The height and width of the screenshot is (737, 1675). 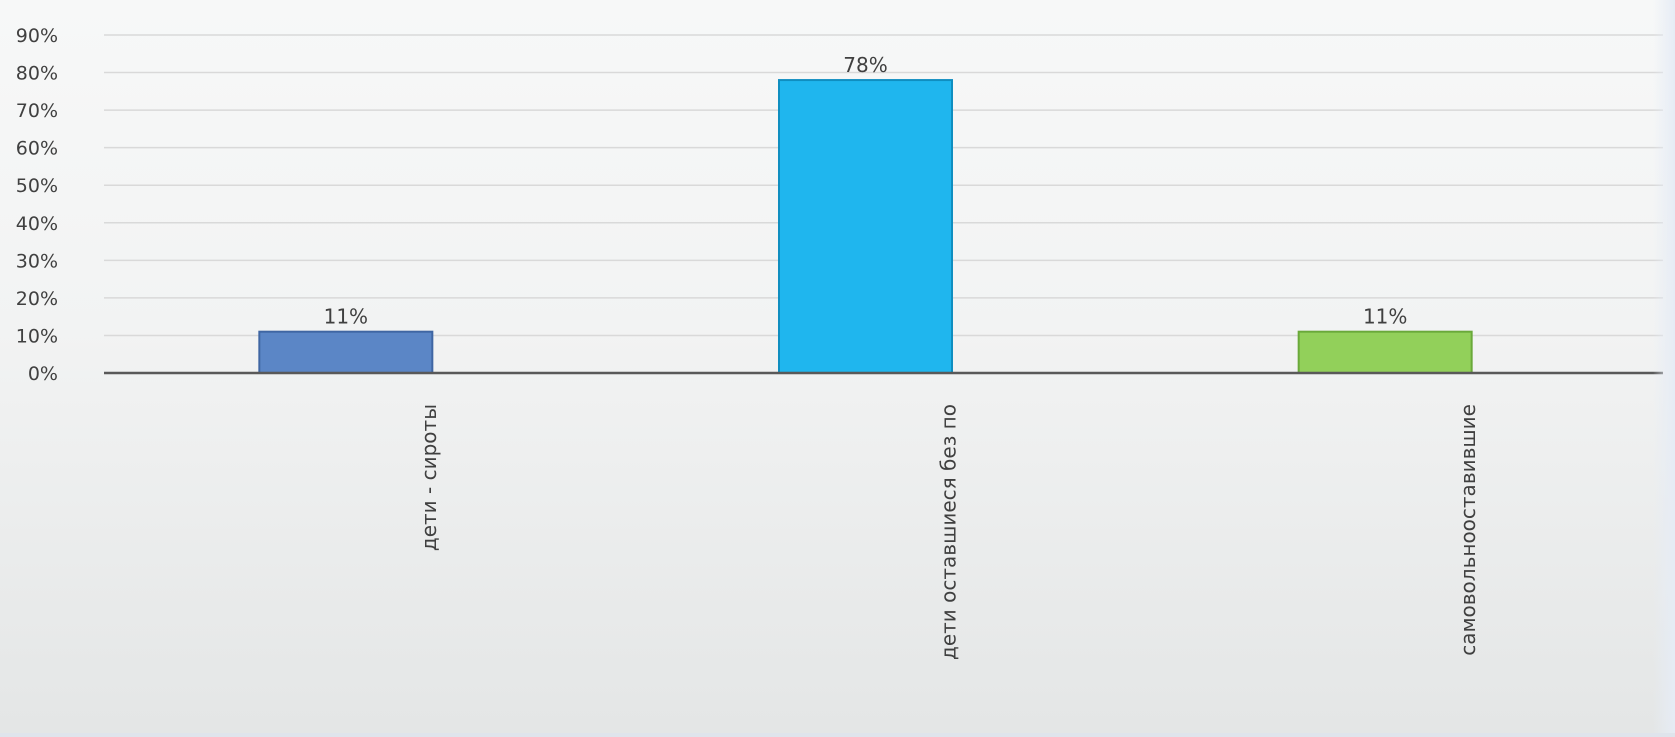 What do you see at coordinates (43, 374) in the screenshot?
I see `y-tick-label: 0%` at bounding box center [43, 374].